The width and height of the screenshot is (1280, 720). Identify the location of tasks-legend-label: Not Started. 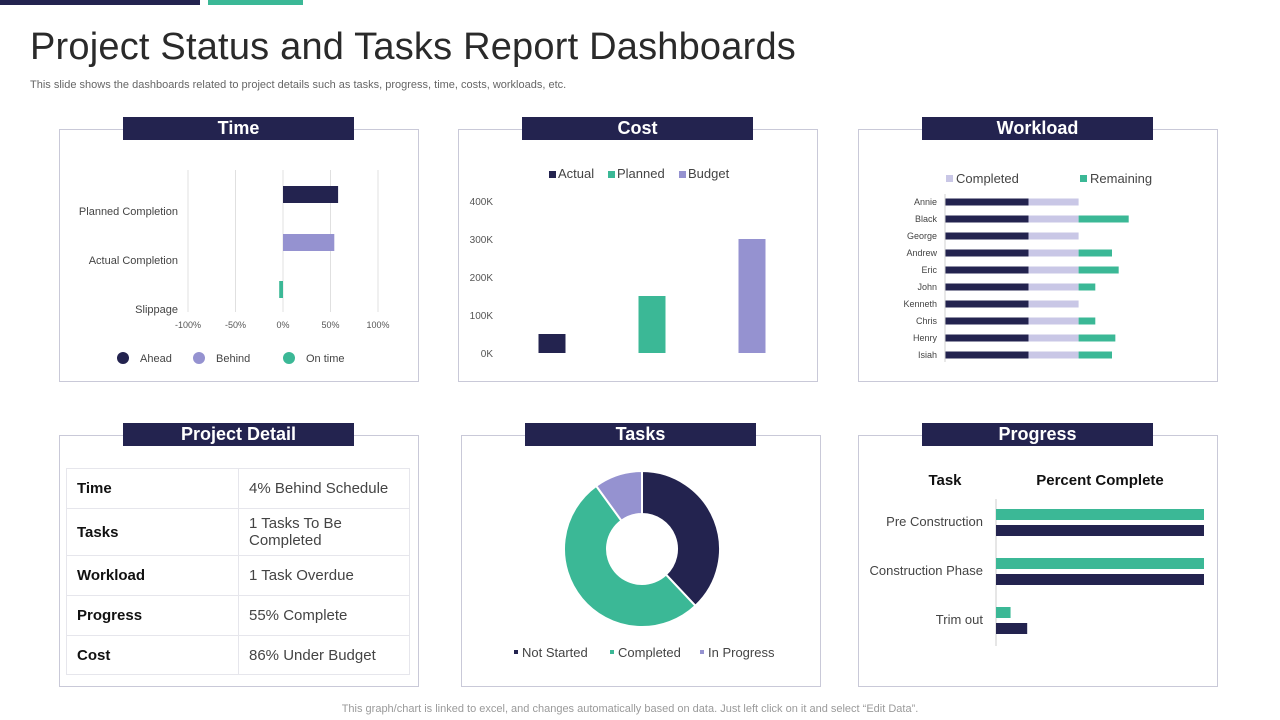
(555, 652).